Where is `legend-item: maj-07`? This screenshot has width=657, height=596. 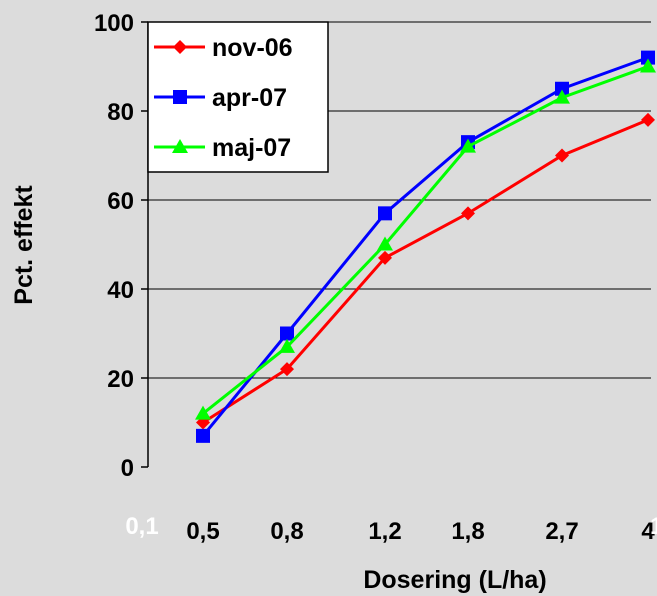
legend-item: maj-07 is located at coordinates (222, 148).